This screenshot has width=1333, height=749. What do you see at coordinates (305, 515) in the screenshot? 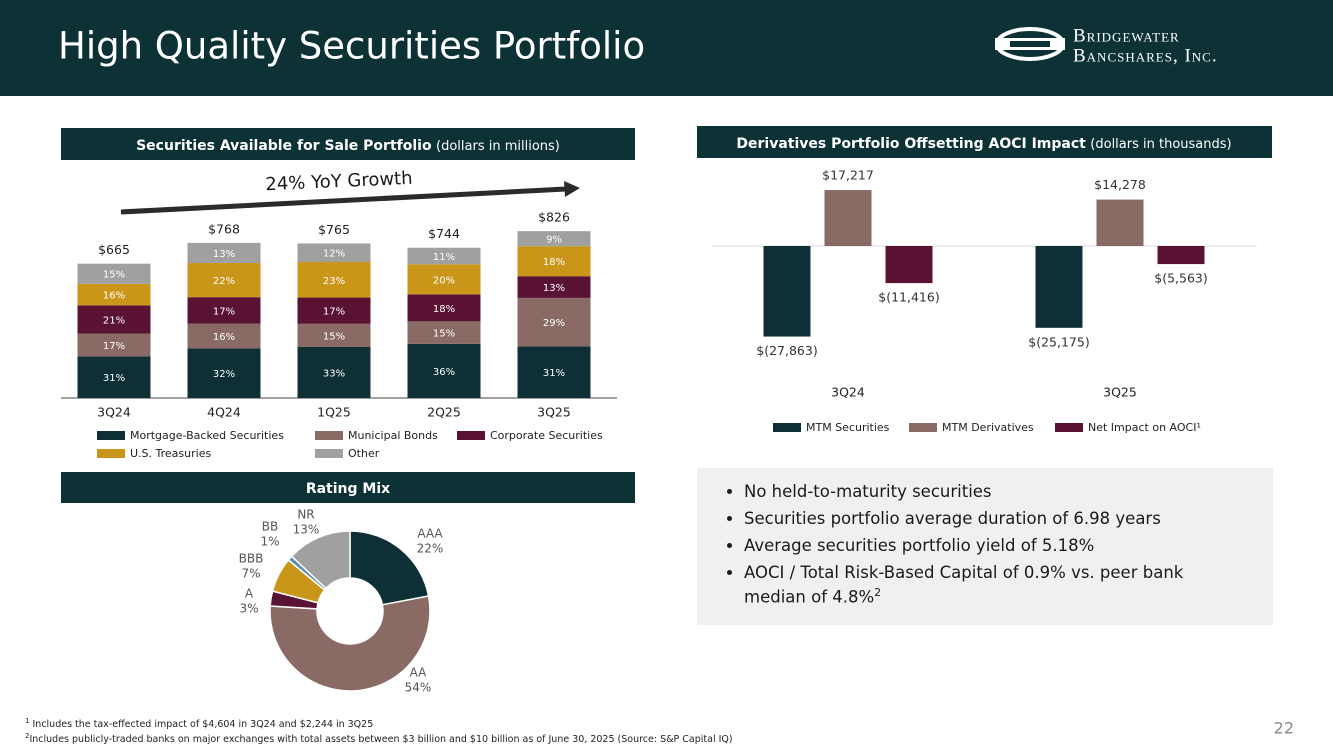
I see `slice-label: NR` at bounding box center [305, 515].